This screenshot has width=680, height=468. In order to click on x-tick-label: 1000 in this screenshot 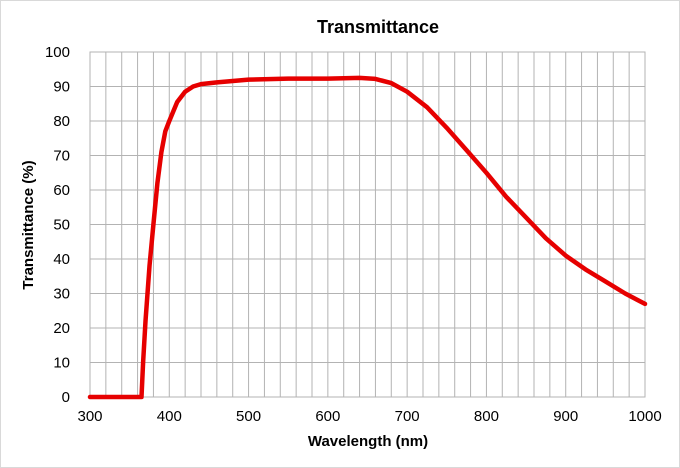, I will do `click(644, 416)`.